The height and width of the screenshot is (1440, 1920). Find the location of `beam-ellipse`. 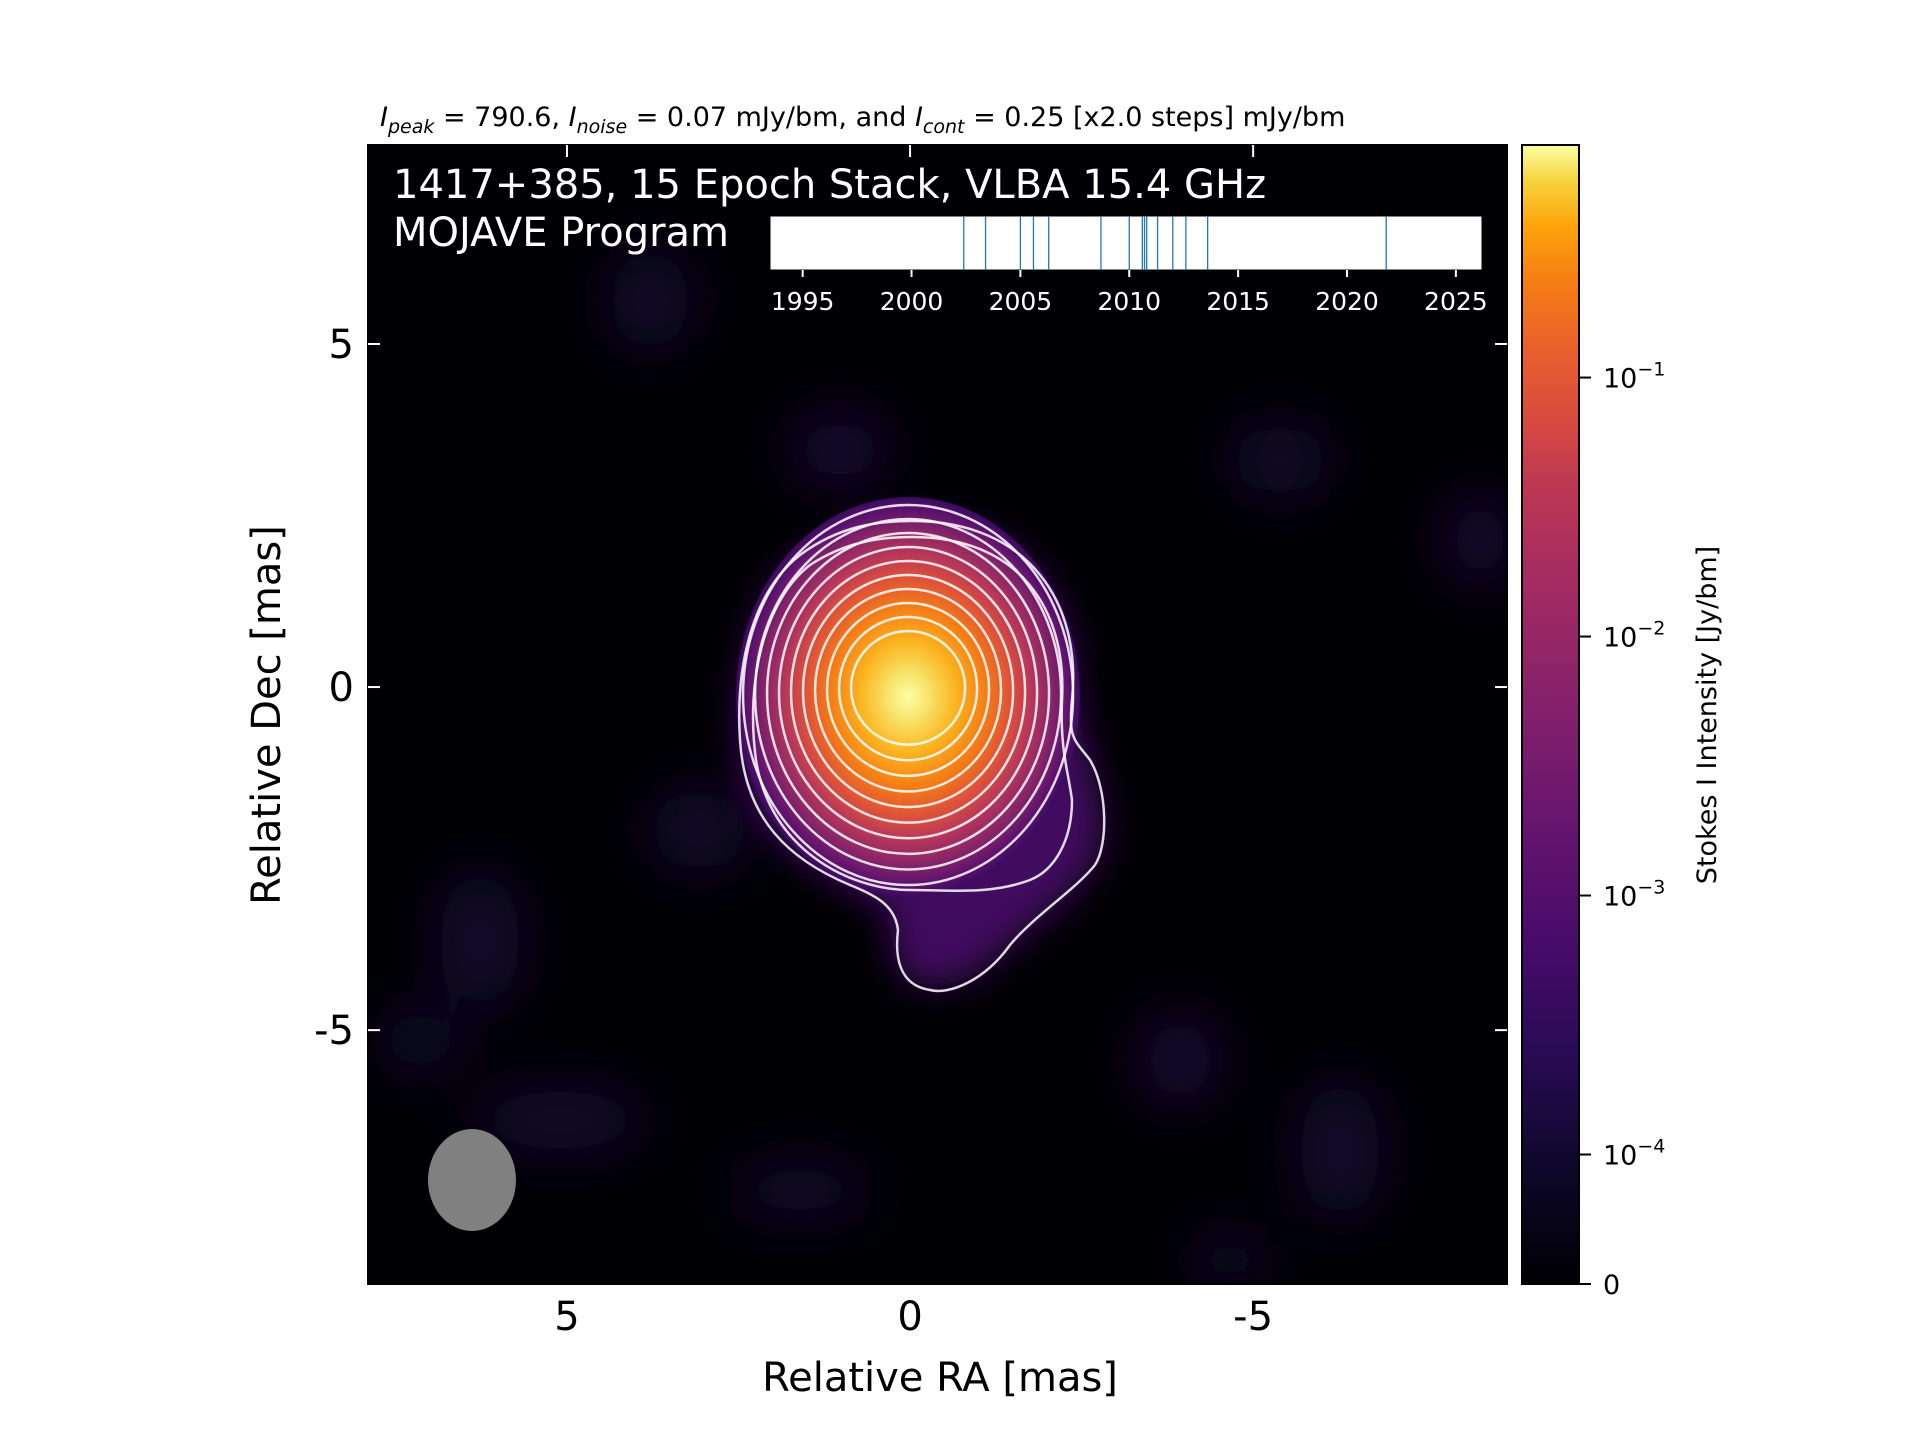

beam-ellipse is located at coordinates (472, 1180).